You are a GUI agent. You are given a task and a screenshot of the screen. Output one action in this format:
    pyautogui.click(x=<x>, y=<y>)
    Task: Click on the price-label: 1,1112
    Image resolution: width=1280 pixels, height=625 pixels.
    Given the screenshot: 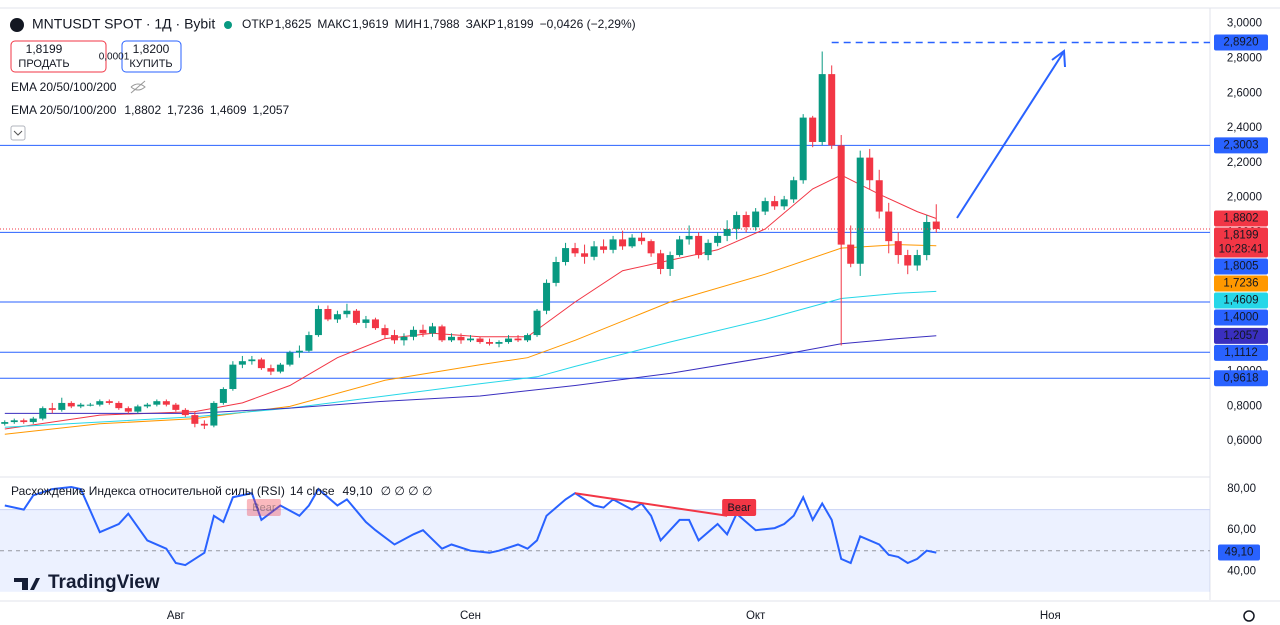 What is the action you would take?
    pyautogui.click(x=1240, y=353)
    